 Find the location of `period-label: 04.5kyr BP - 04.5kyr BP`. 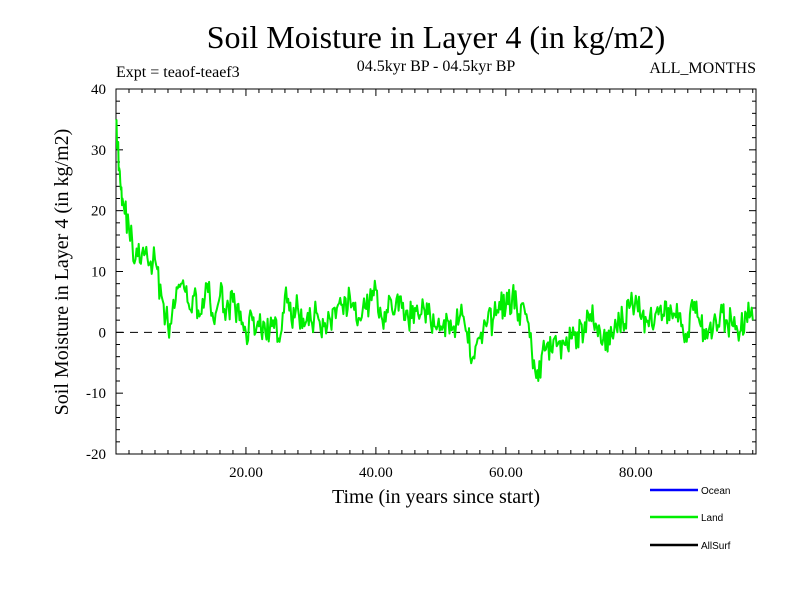

period-label: 04.5kyr BP - 04.5kyr BP is located at coordinates (436, 66).